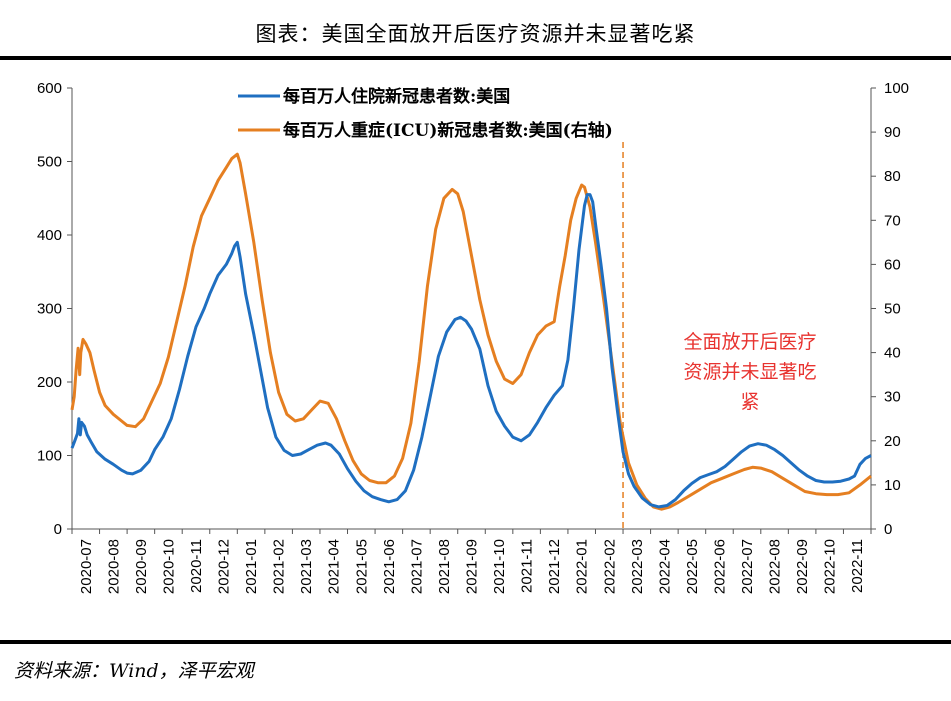 The width and height of the screenshot is (951, 701). Describe the element at coordinates (141, 566) in the screenshot. I see `x-tick-label: 2020-09` at that location.